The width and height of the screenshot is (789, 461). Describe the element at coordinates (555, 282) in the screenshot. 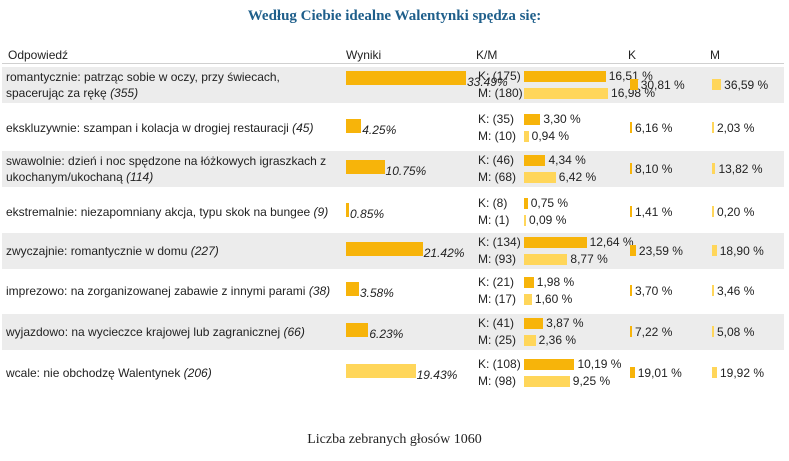

I see `k-breakdown-percent: 1,98 %` at that location.